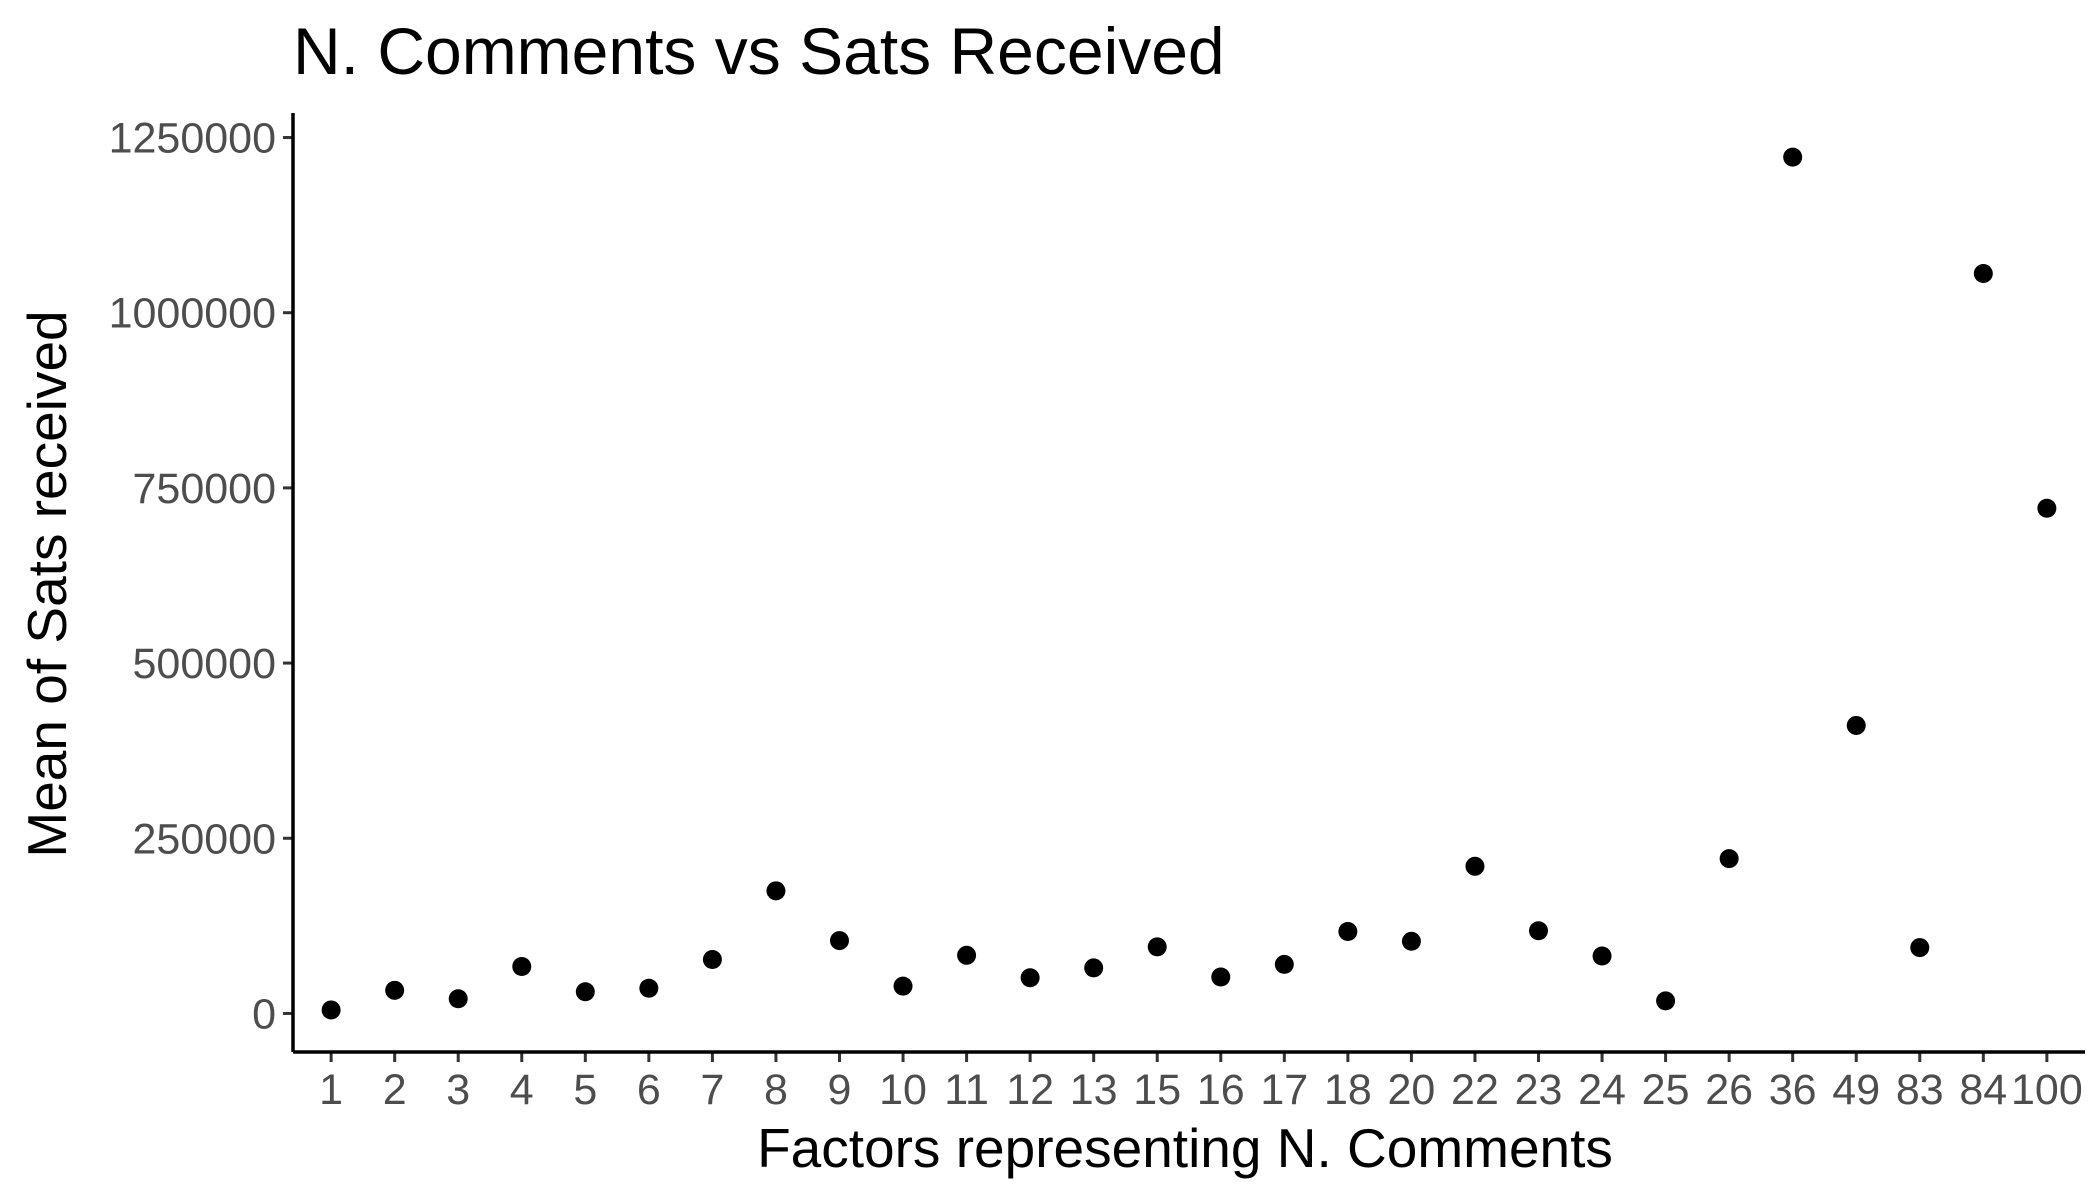  Describe the element at coordinates (205, 489) in the screenshot. I see `y-tick-label: 750000` at that location.